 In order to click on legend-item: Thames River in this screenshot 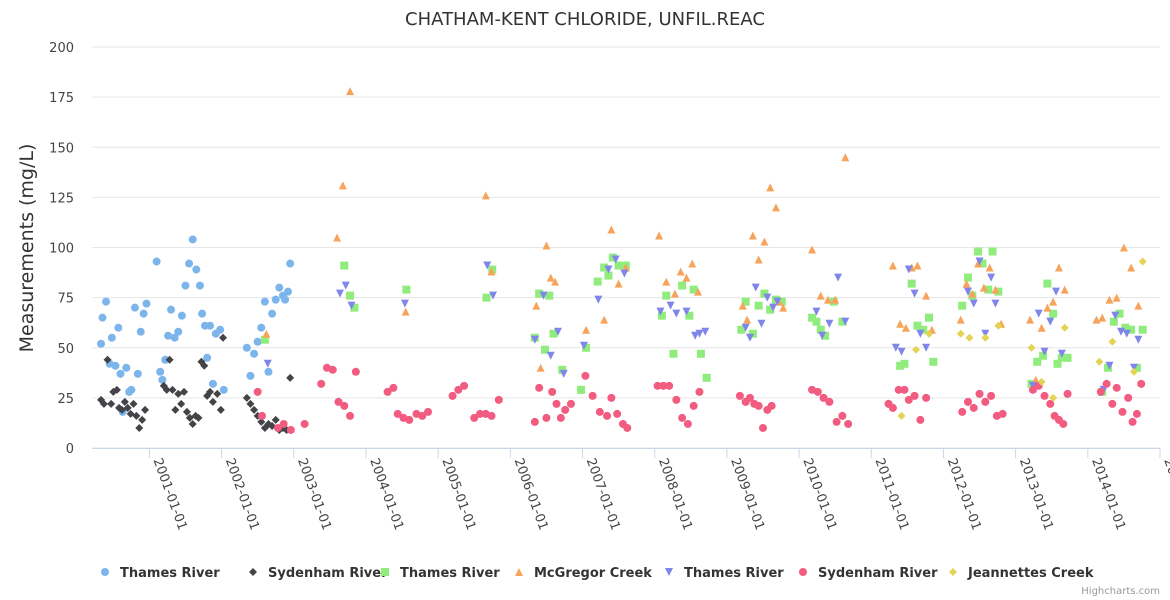, I will do `click(724, 573)`.